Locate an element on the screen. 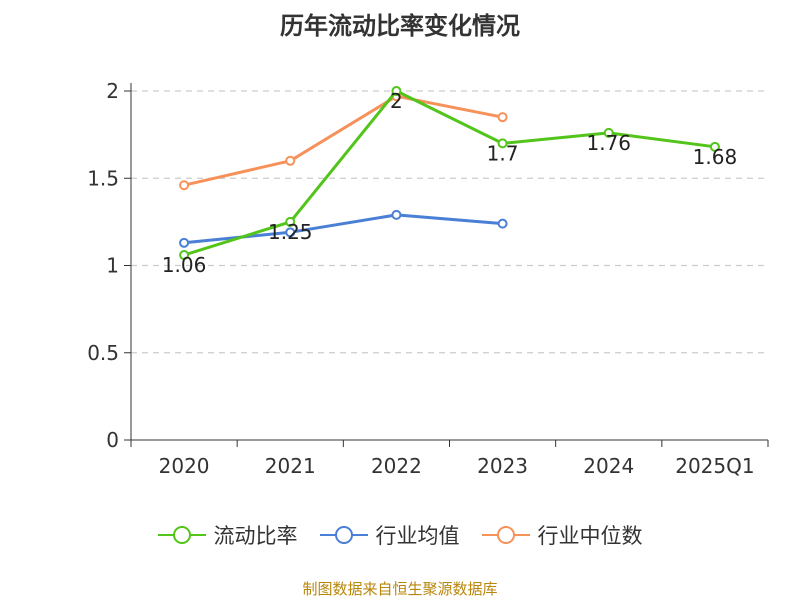 This screenshot has height=600, width=800. legend-item-current-ratio: 流动比率 is located at coordinates (227, 535).